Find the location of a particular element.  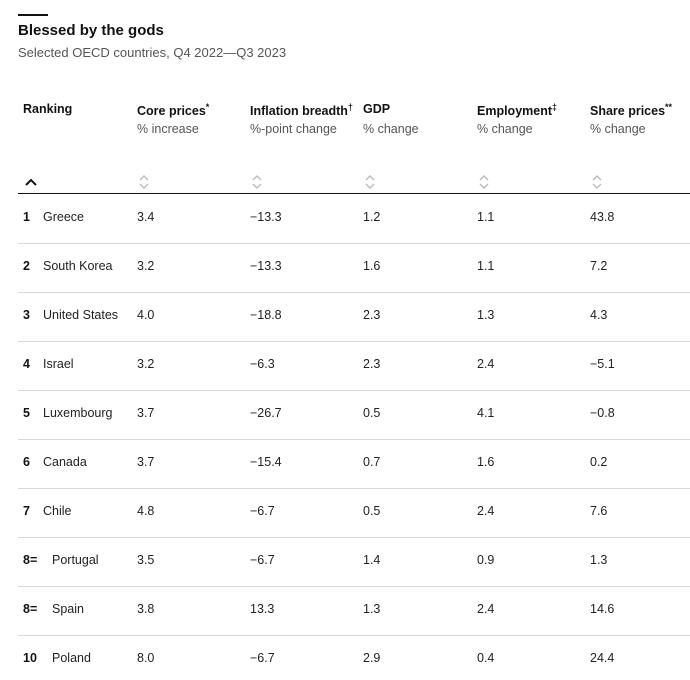

country-cell: Greece is located at coordinates (63, 217).